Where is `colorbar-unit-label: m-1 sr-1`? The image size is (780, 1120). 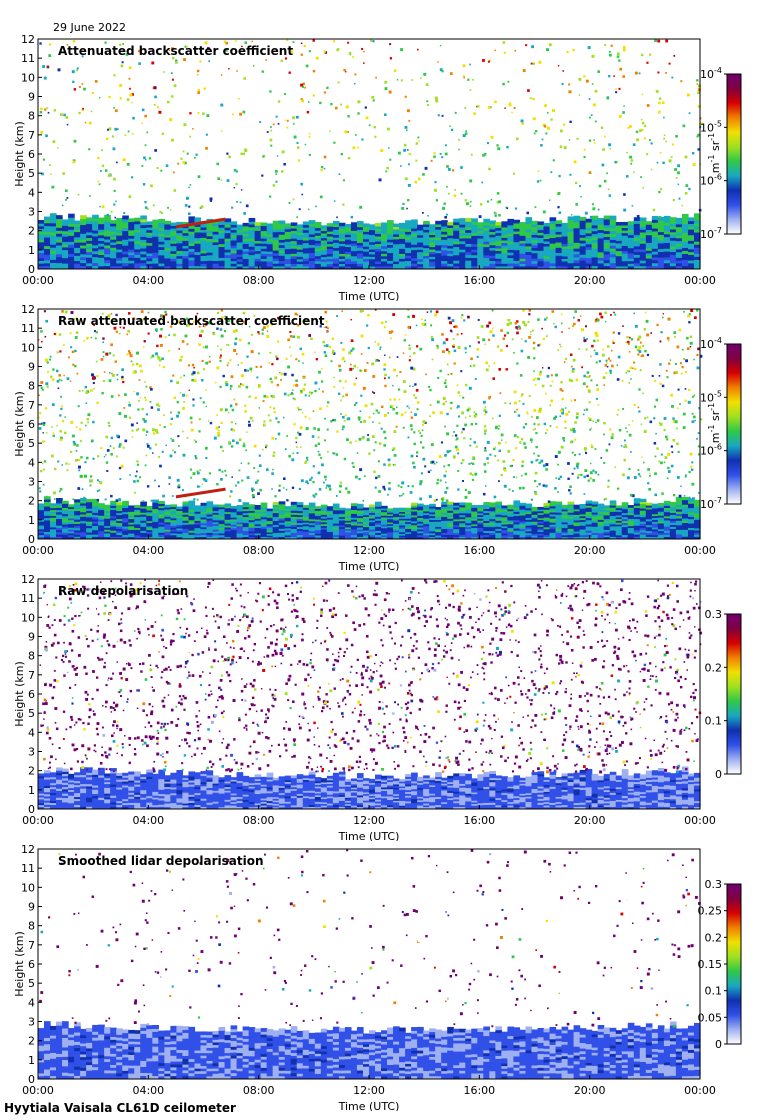 colorbar-unit-label: m-1 sr-1 is located at coordinates (714, 423).